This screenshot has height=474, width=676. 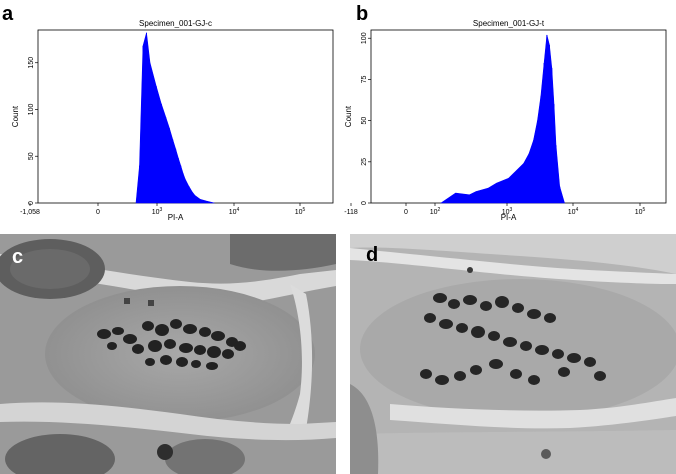 I want to click on x-tick-label: 10², so click(x=435, y=211).